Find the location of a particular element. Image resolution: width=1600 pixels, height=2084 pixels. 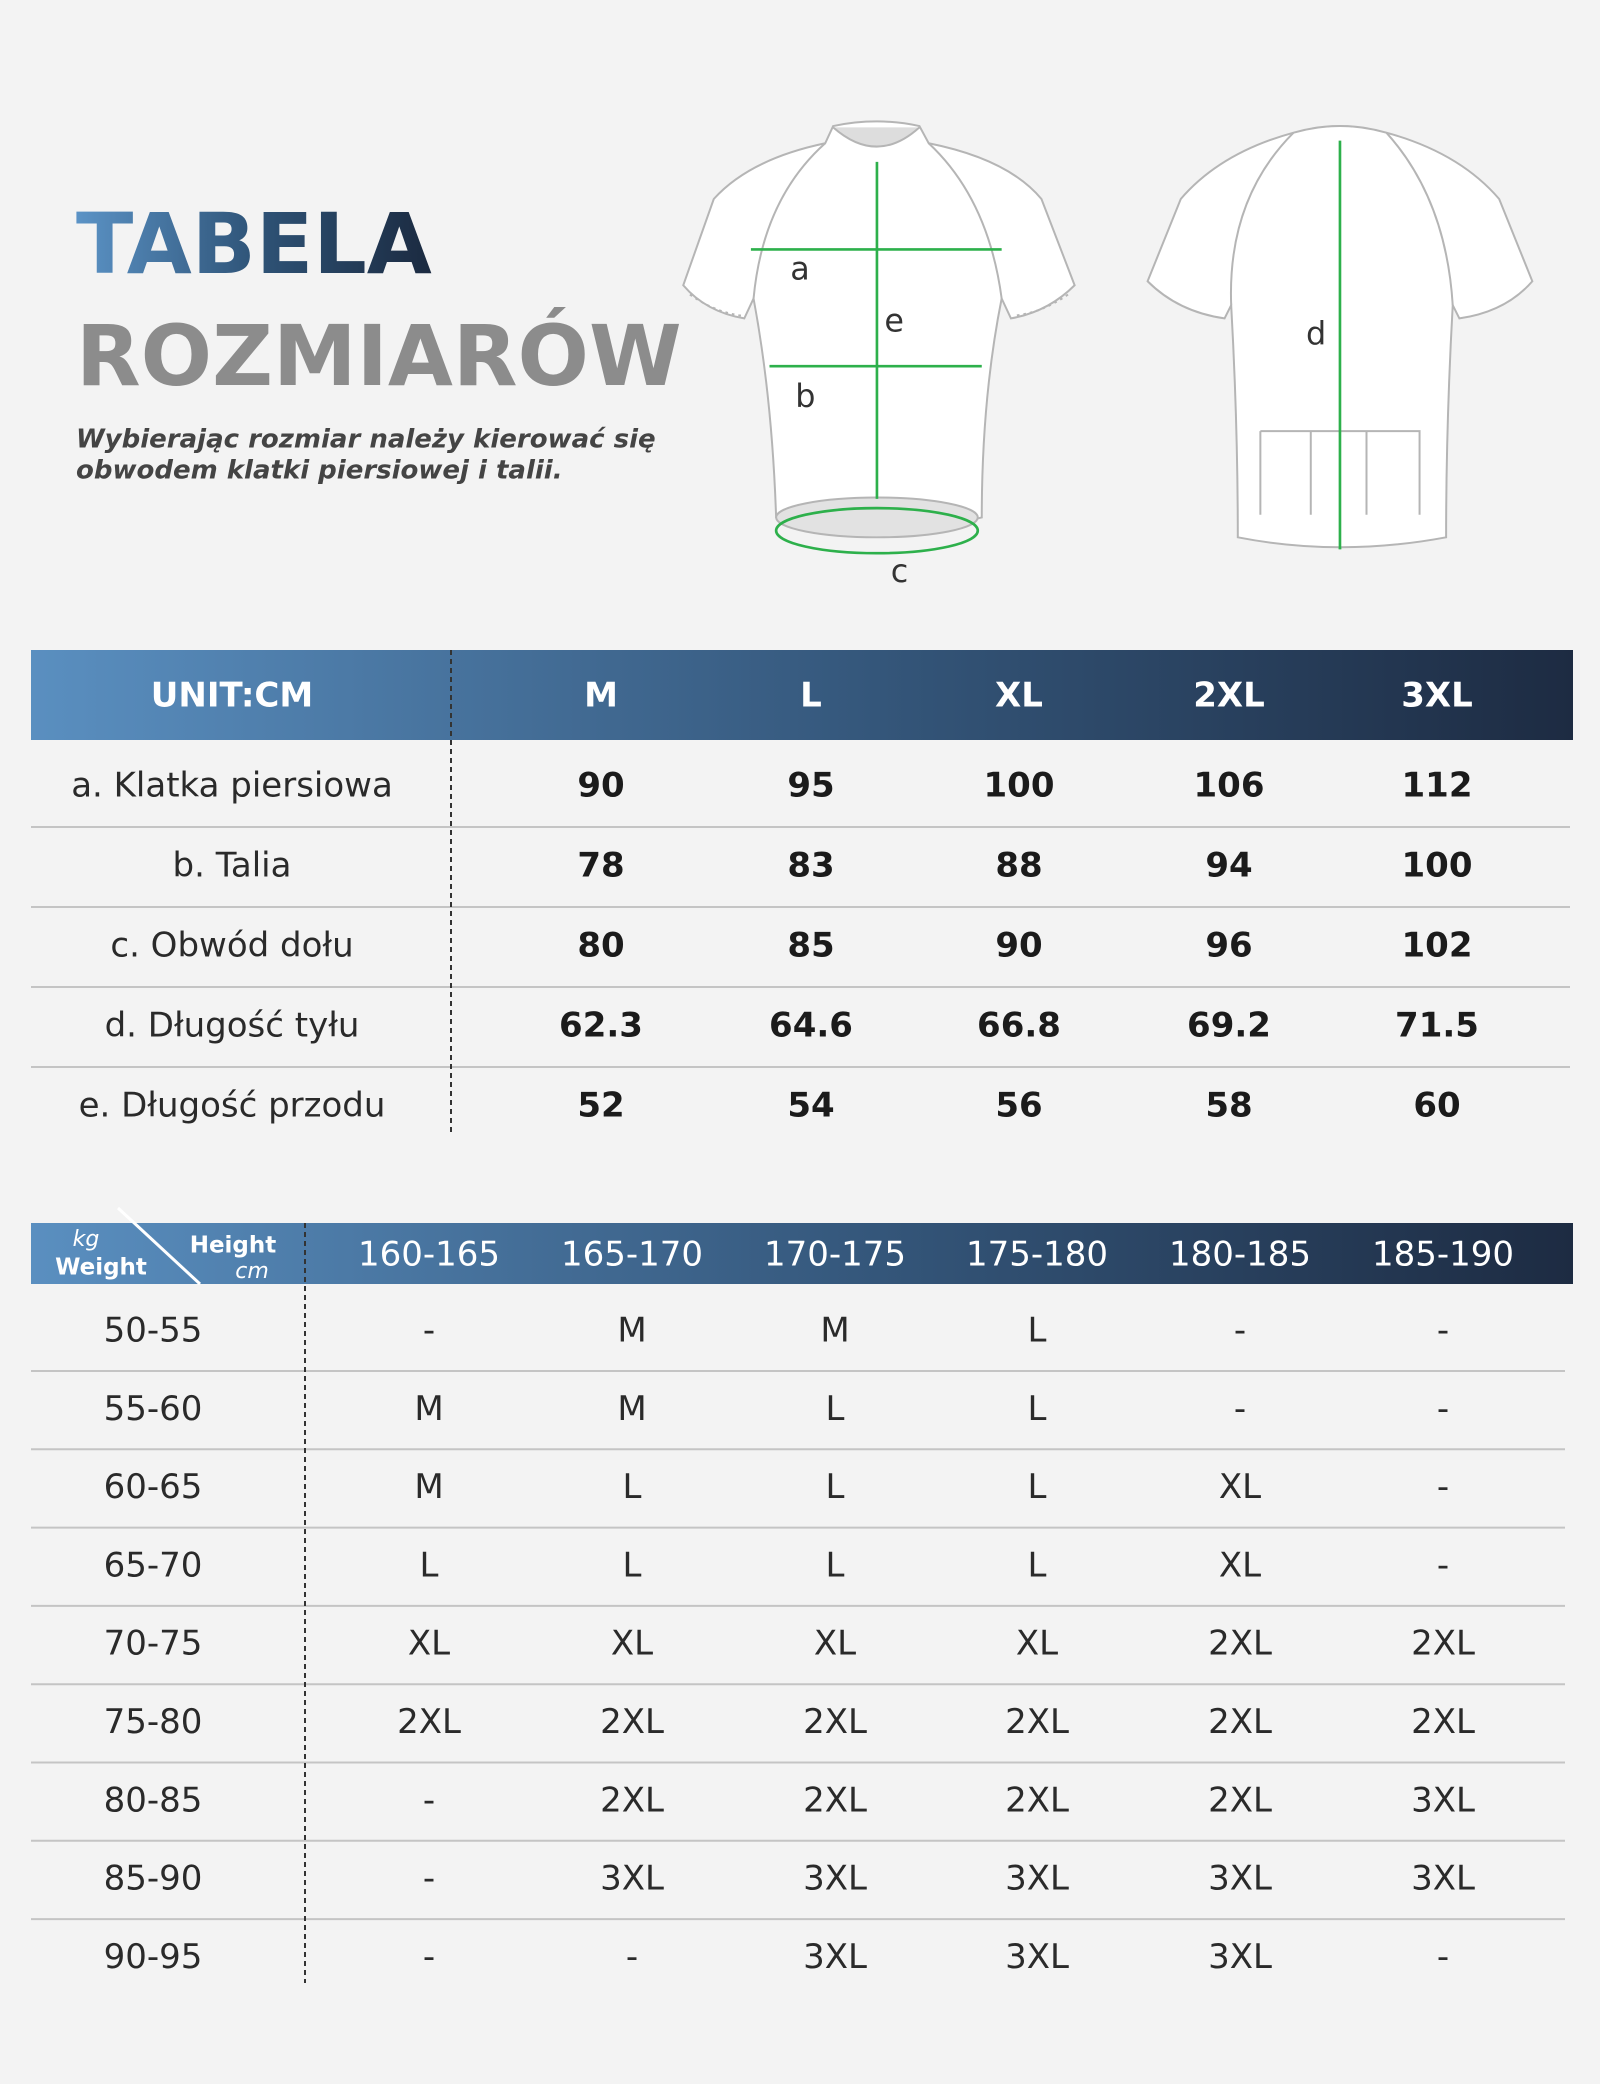

row-label: 85-90 is located at coordinates (153, 1879).